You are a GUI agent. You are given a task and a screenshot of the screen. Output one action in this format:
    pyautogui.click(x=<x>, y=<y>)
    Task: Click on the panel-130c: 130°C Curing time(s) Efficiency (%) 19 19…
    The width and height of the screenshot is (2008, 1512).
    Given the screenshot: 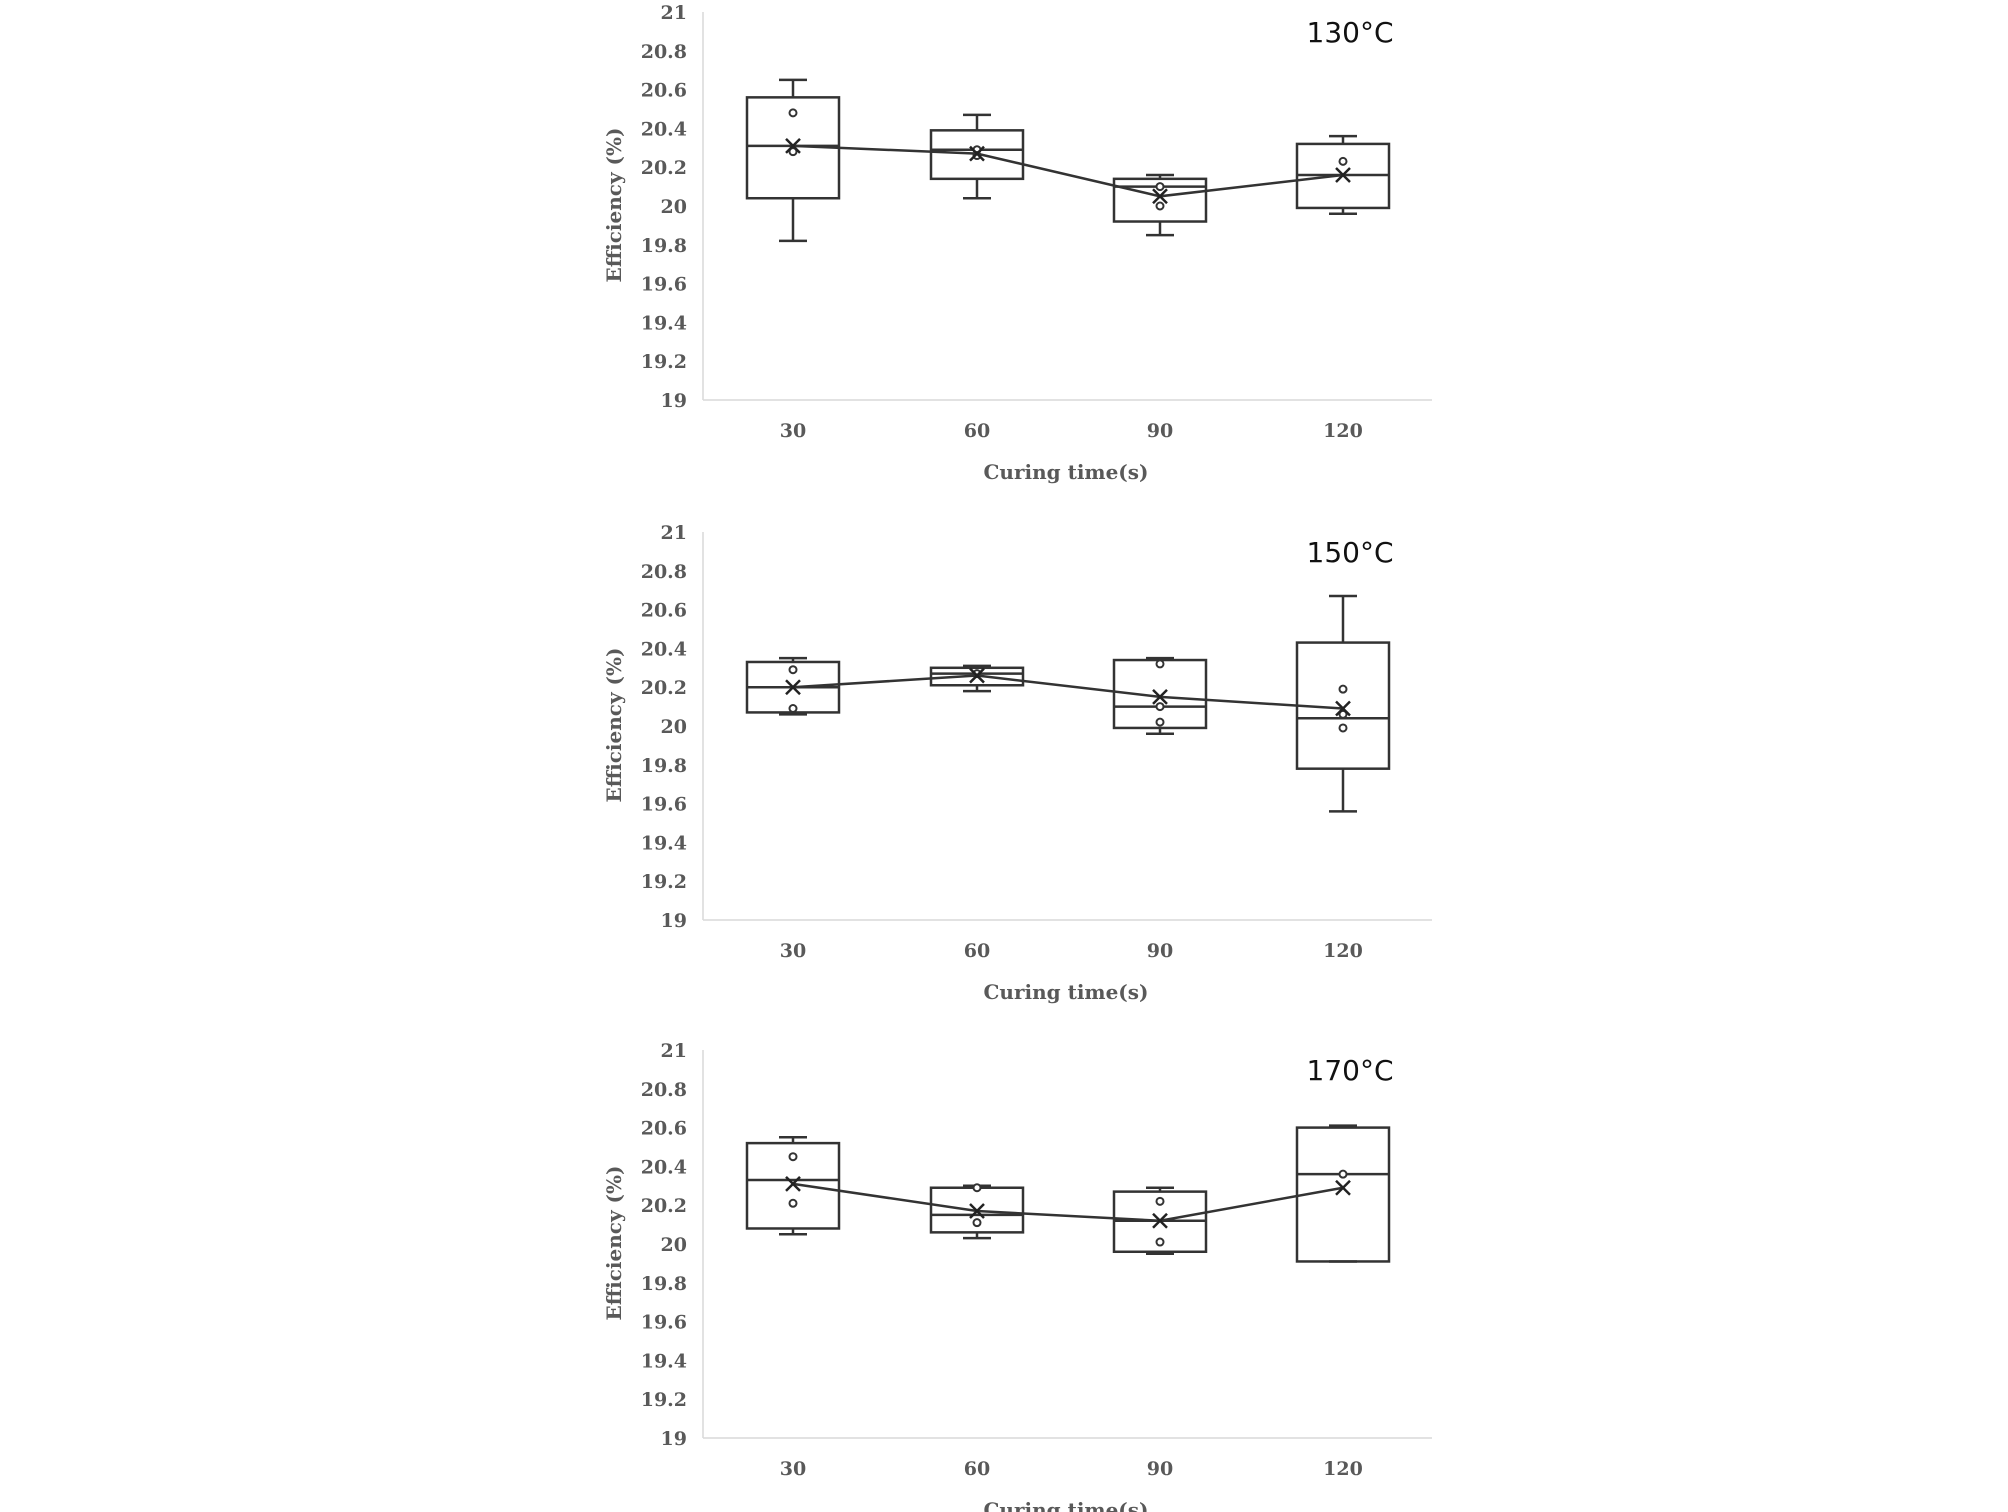 What is the action you would take?
    pyautogui.click(x=1017, y=243)
    